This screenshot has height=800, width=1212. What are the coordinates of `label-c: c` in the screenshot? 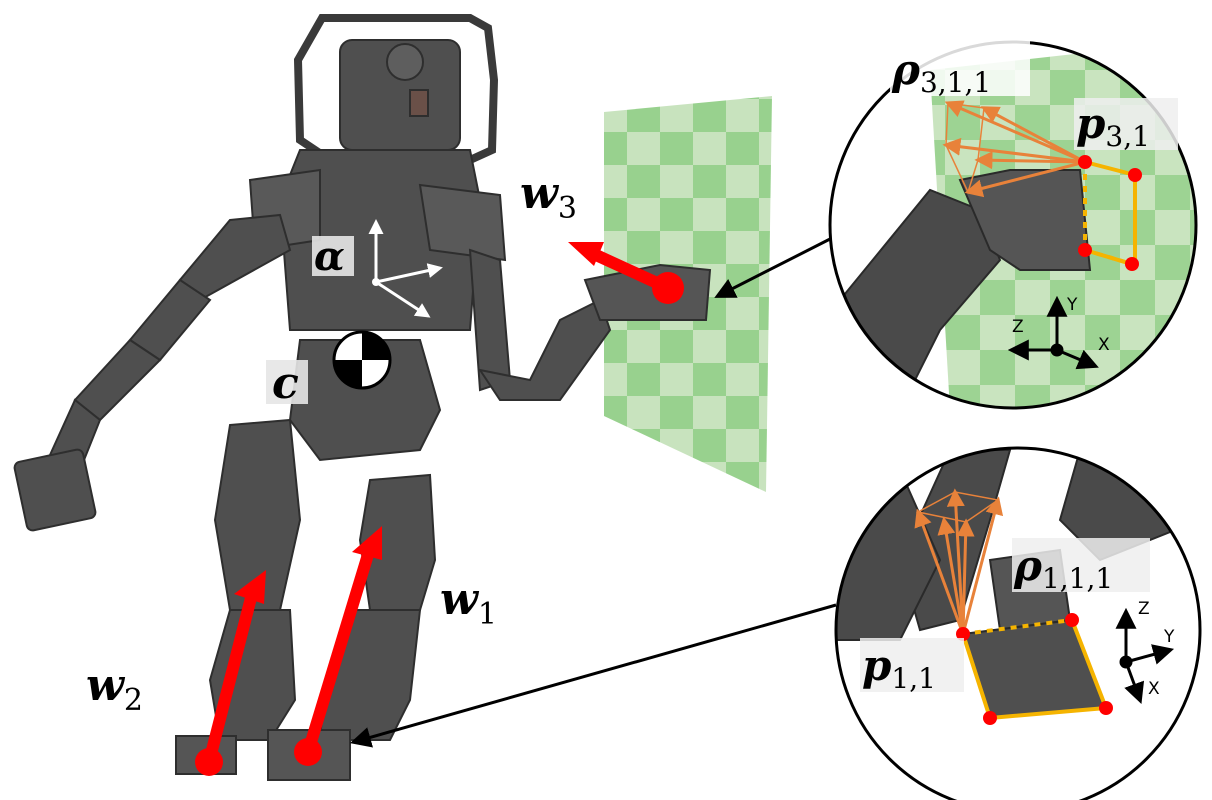 It's located at (287, 383).